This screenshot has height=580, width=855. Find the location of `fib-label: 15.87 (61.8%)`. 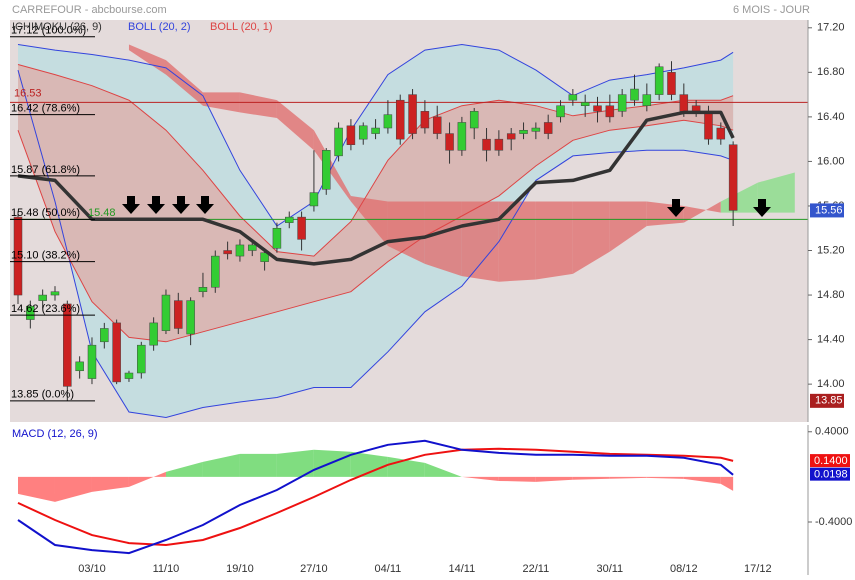

fib-label: 15.87 (61.8%) is located at coordinates (45, 170).